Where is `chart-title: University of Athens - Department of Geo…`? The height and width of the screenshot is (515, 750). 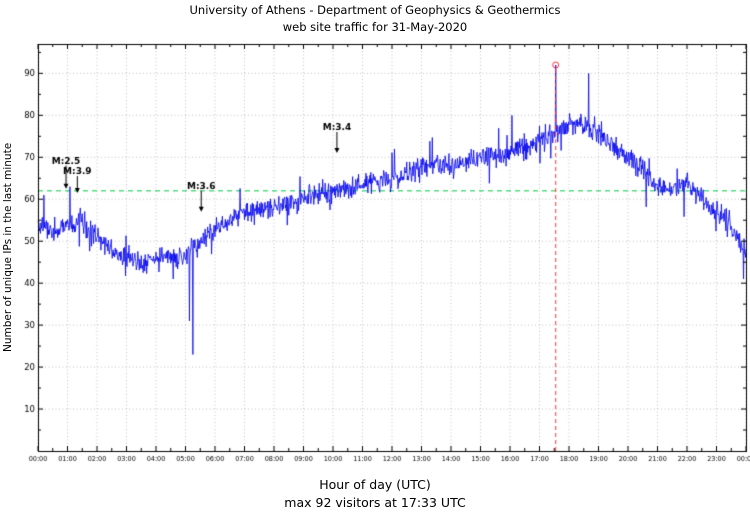 chart-title: University of Athens - Department of Geo… is located at coordinates (375, 10).